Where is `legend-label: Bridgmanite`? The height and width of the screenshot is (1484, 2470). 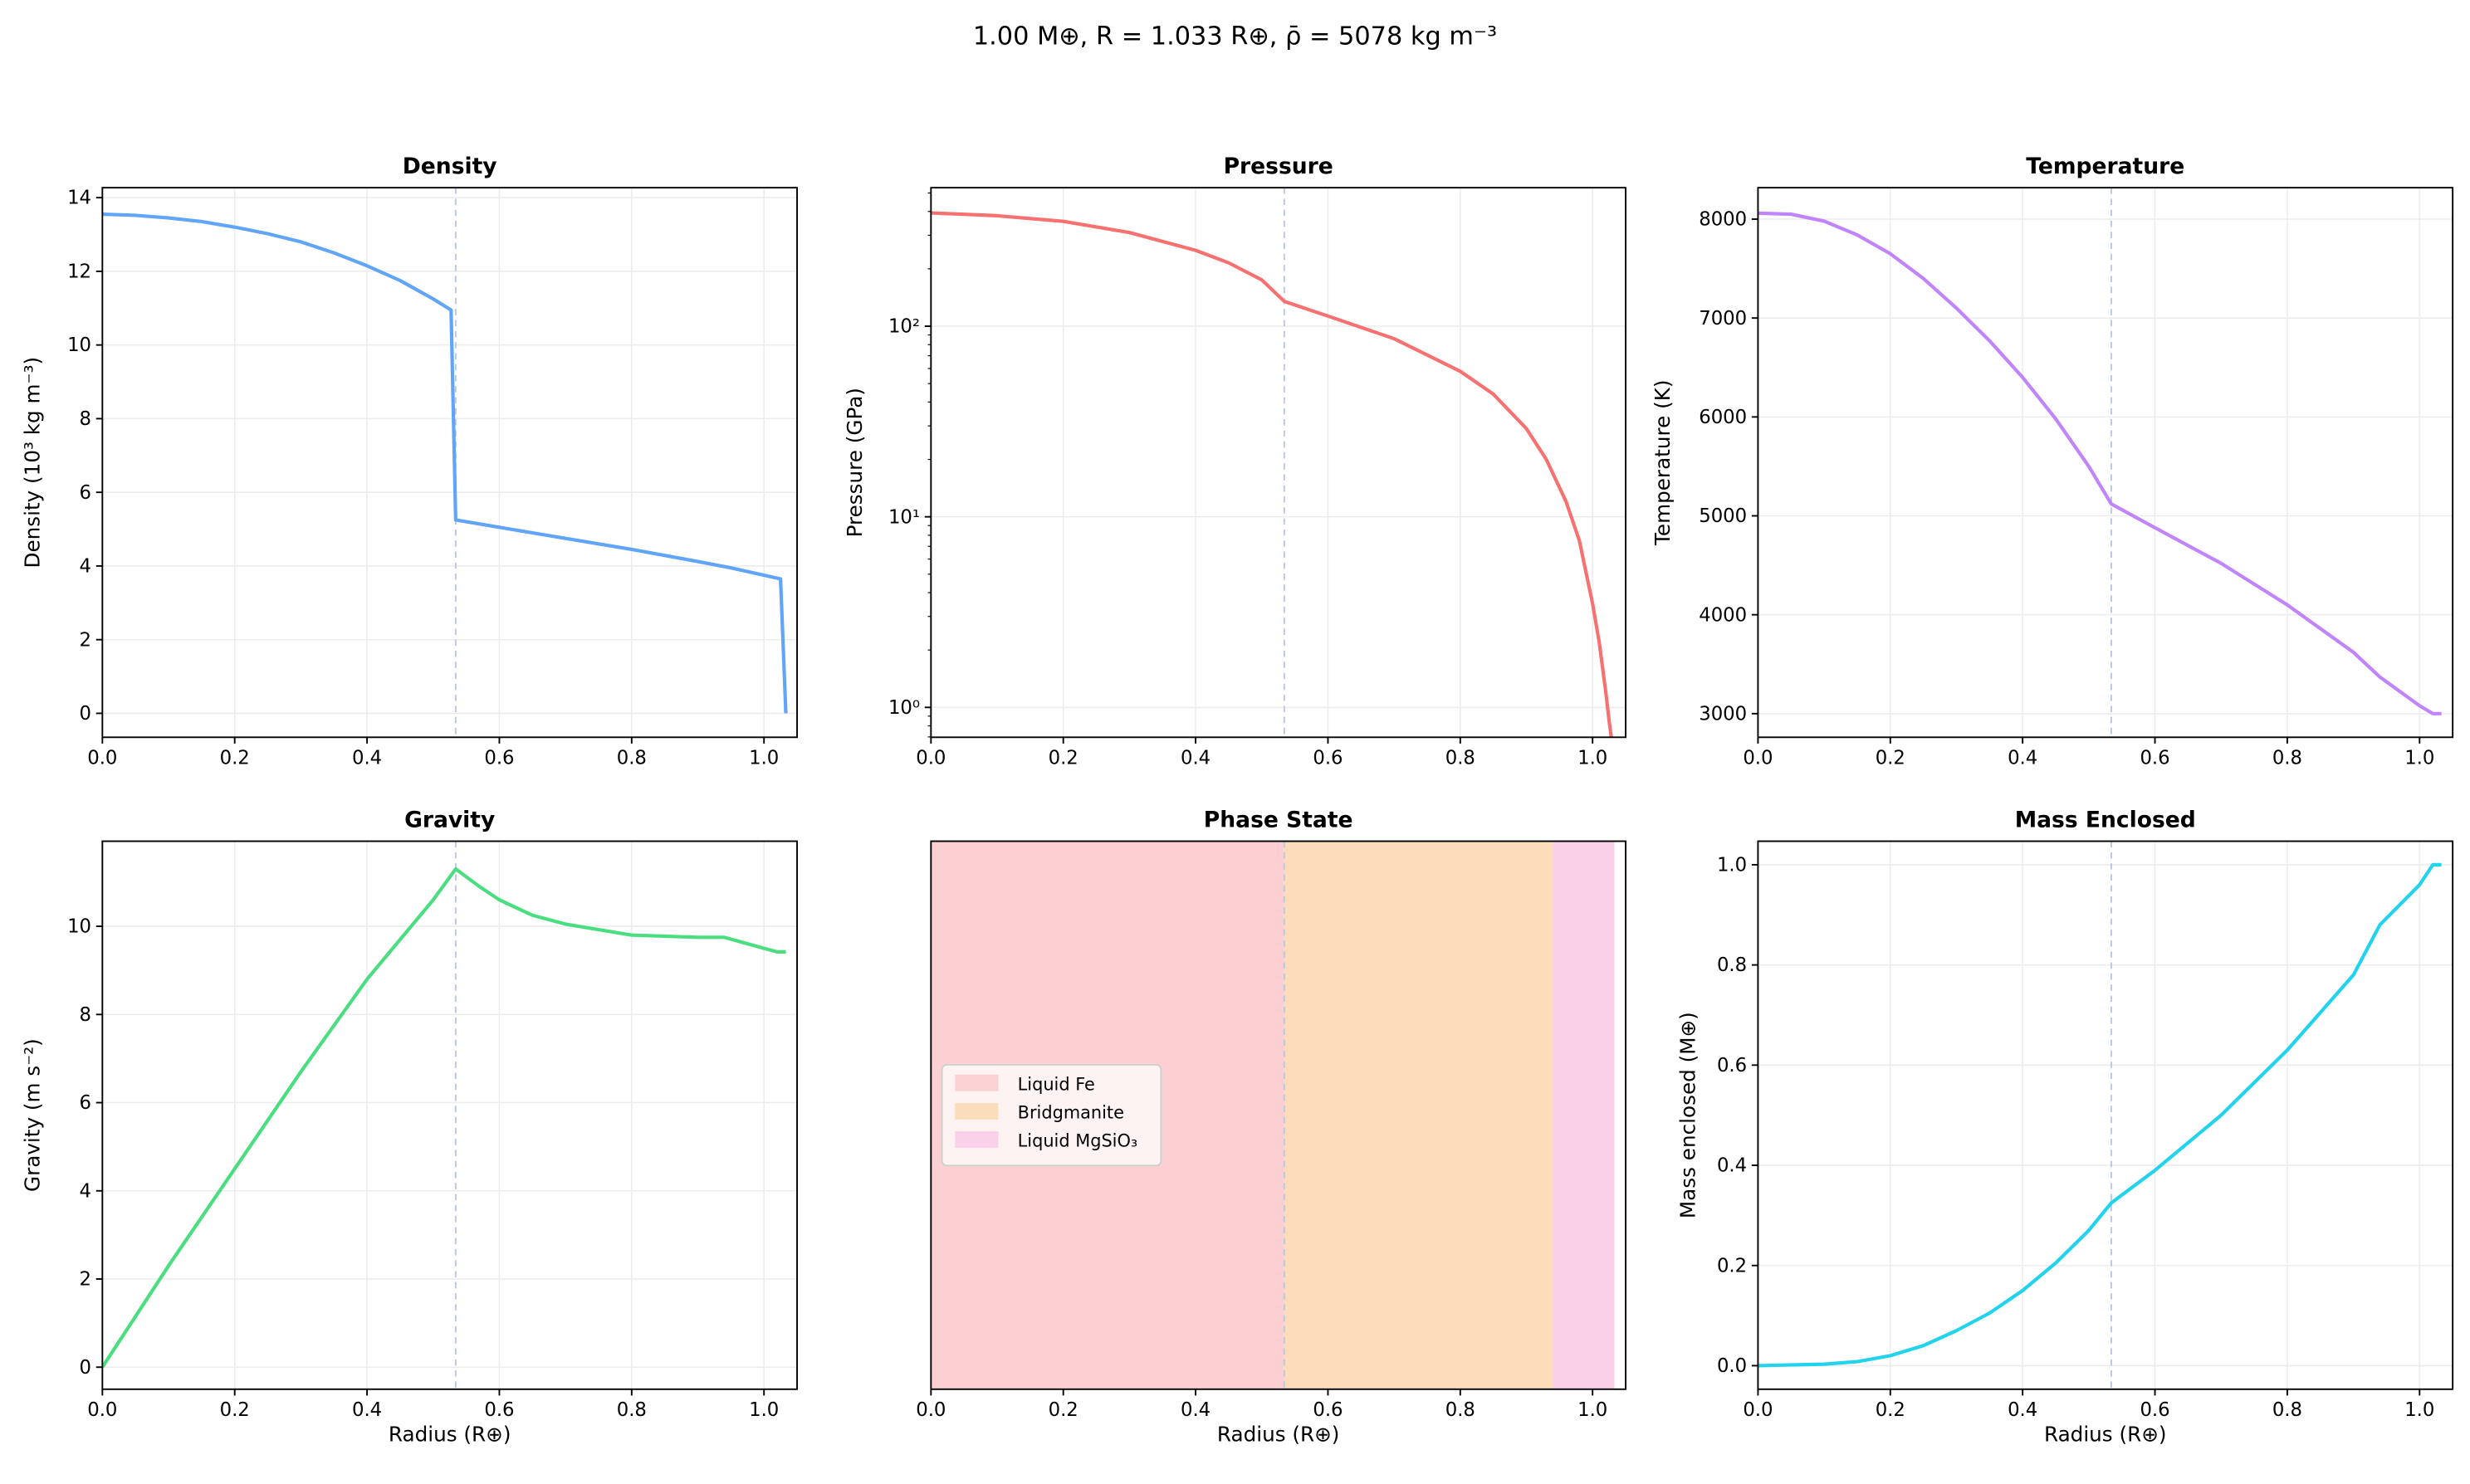
legend-label: Bridgmanite is located at coordinates (1071, 1112).